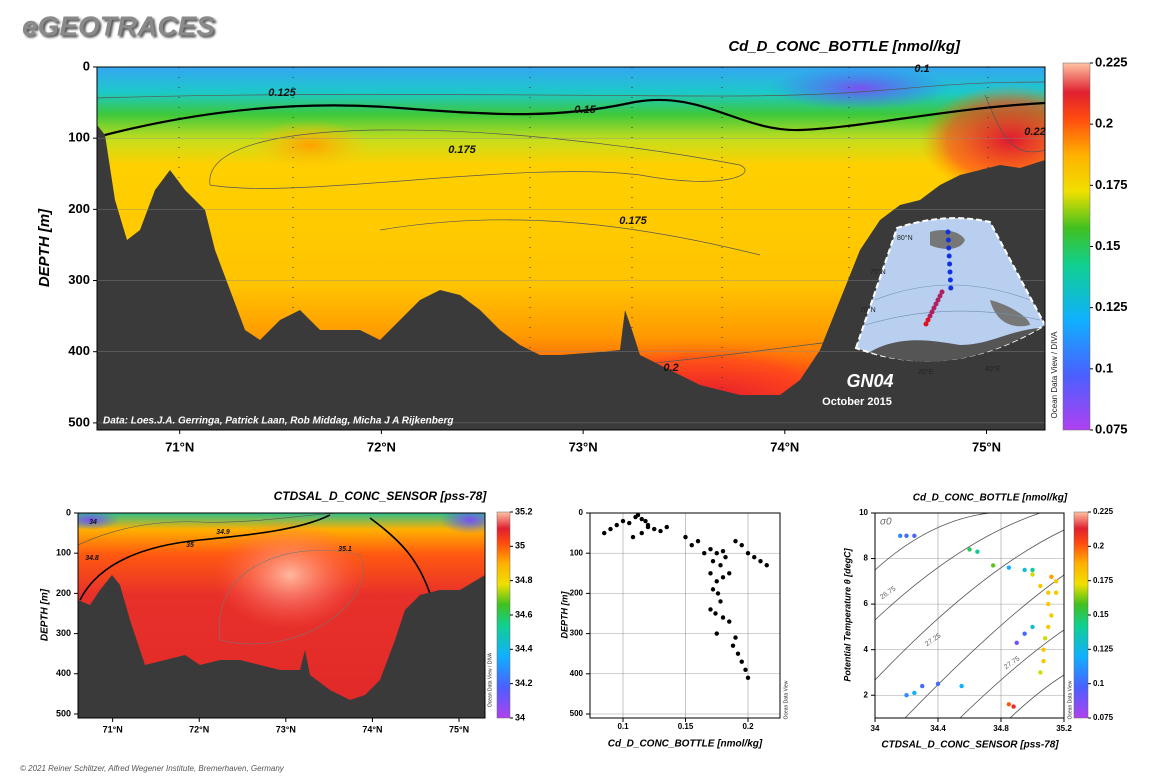 This screenshot has height=779, width=1156. What do you see at coordinates (524, 580) in the screenshot?
I see `colorbar-label: 34.8` at bounding box center [524, 580].